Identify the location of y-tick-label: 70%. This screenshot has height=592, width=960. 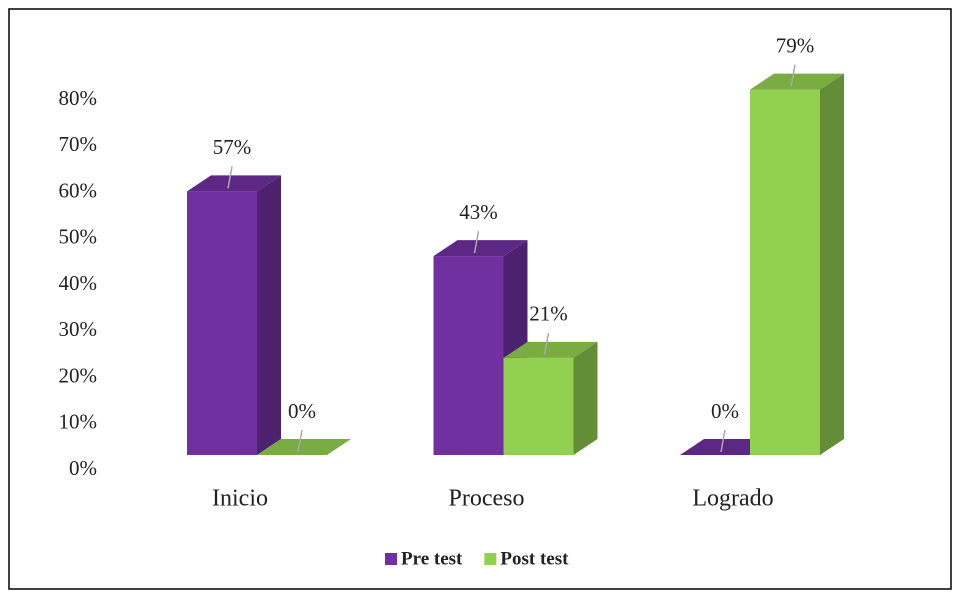
(78, 144).